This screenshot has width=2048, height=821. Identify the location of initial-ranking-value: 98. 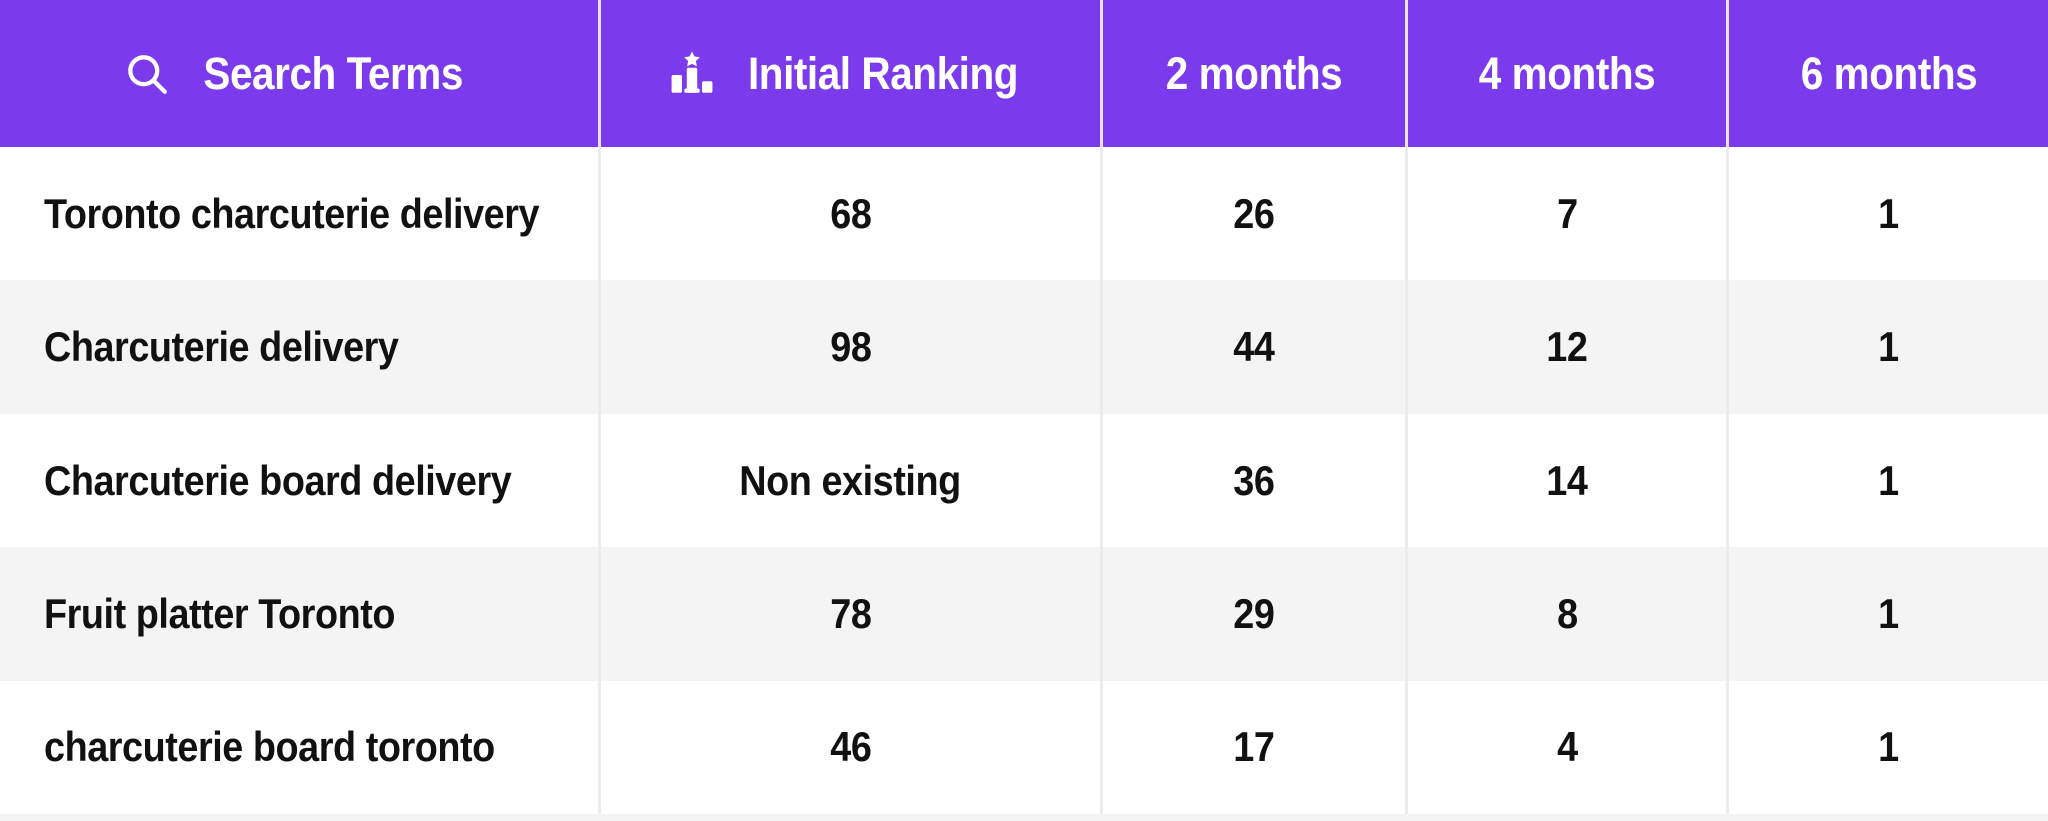
(850, 347).